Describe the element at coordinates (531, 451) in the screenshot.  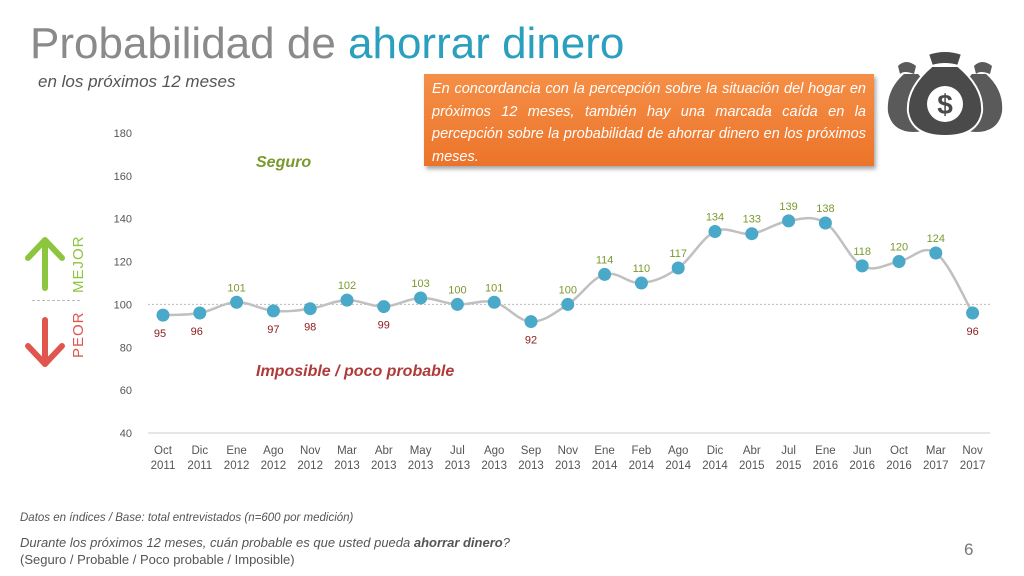
I see `x-tick-label-month: Sep` at that location.